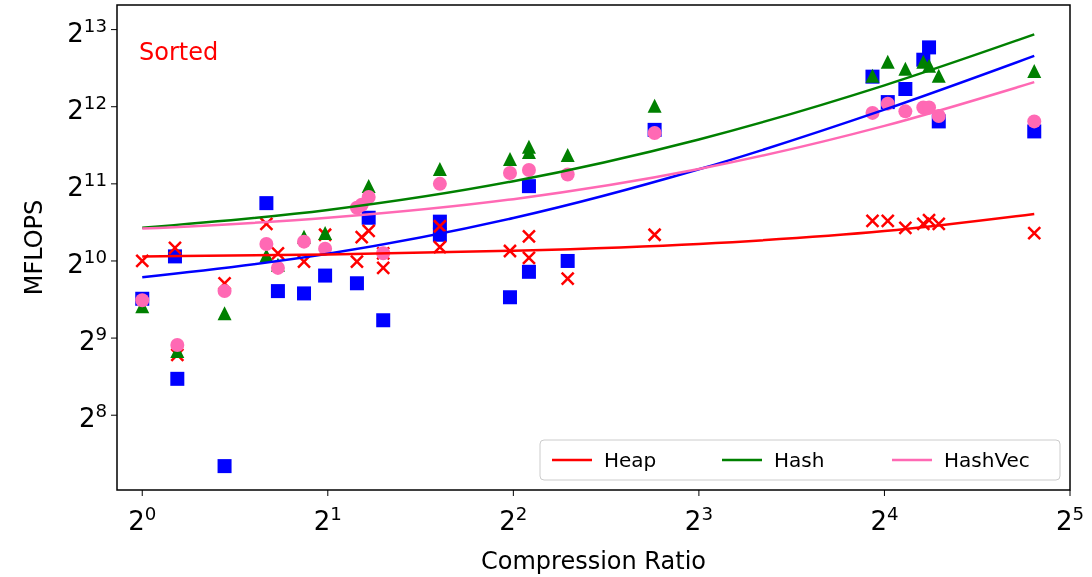 The width and height of the screenshot is (1092, 577). What do you see at coordinates (87, 185) in the screenshot?
I see `y-tick-label: 2$^{11}$` at bounding box center [87, 185].